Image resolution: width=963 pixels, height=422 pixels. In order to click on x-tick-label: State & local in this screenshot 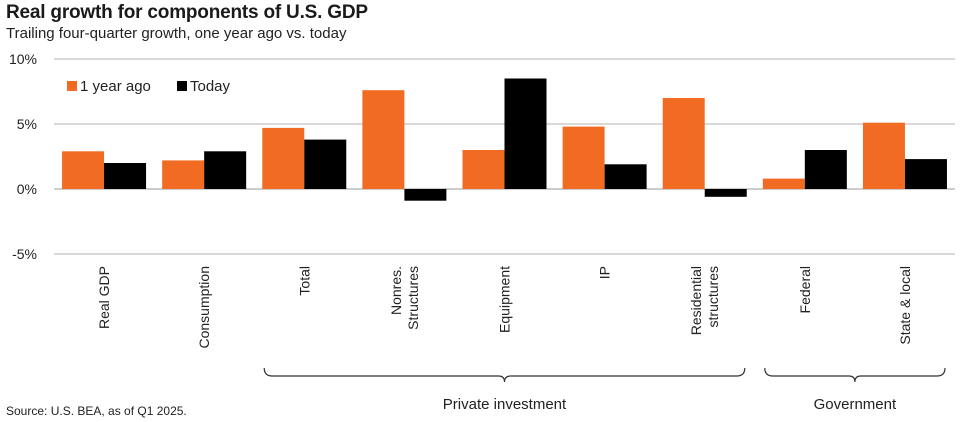, I will do `click(905, 305)`.